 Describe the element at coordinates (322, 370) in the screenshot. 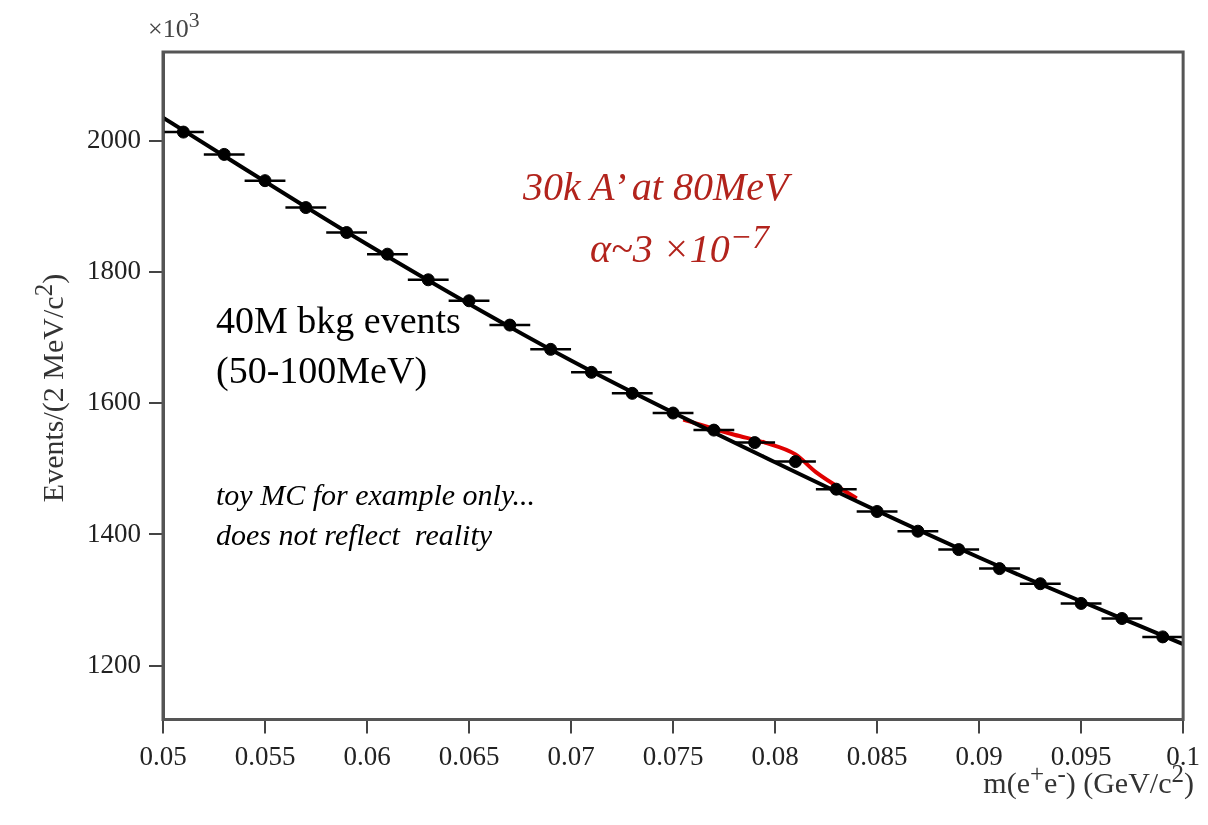

I see `annotation: (50-100MeV)` at that location.